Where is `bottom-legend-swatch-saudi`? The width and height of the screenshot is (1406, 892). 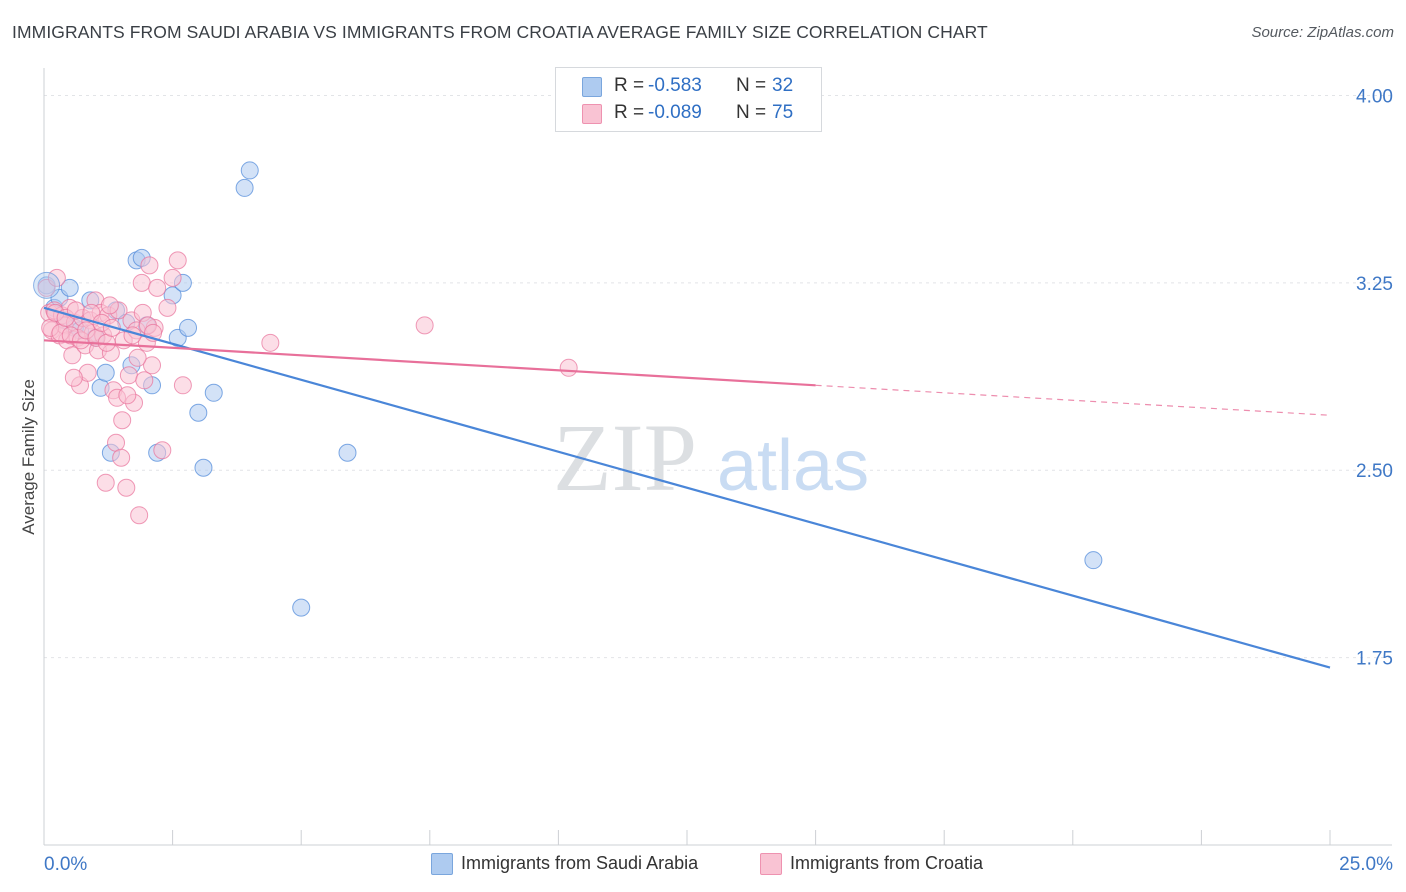 bottom-legend-swatch-saudi is located at coordinates (442, 864).